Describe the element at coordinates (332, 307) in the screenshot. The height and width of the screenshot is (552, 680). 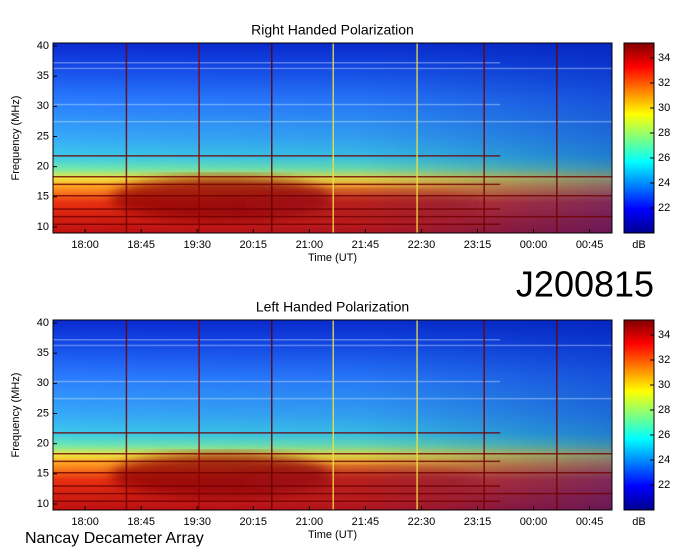
I see `panel-title: Left Handed Polarization` at that location.